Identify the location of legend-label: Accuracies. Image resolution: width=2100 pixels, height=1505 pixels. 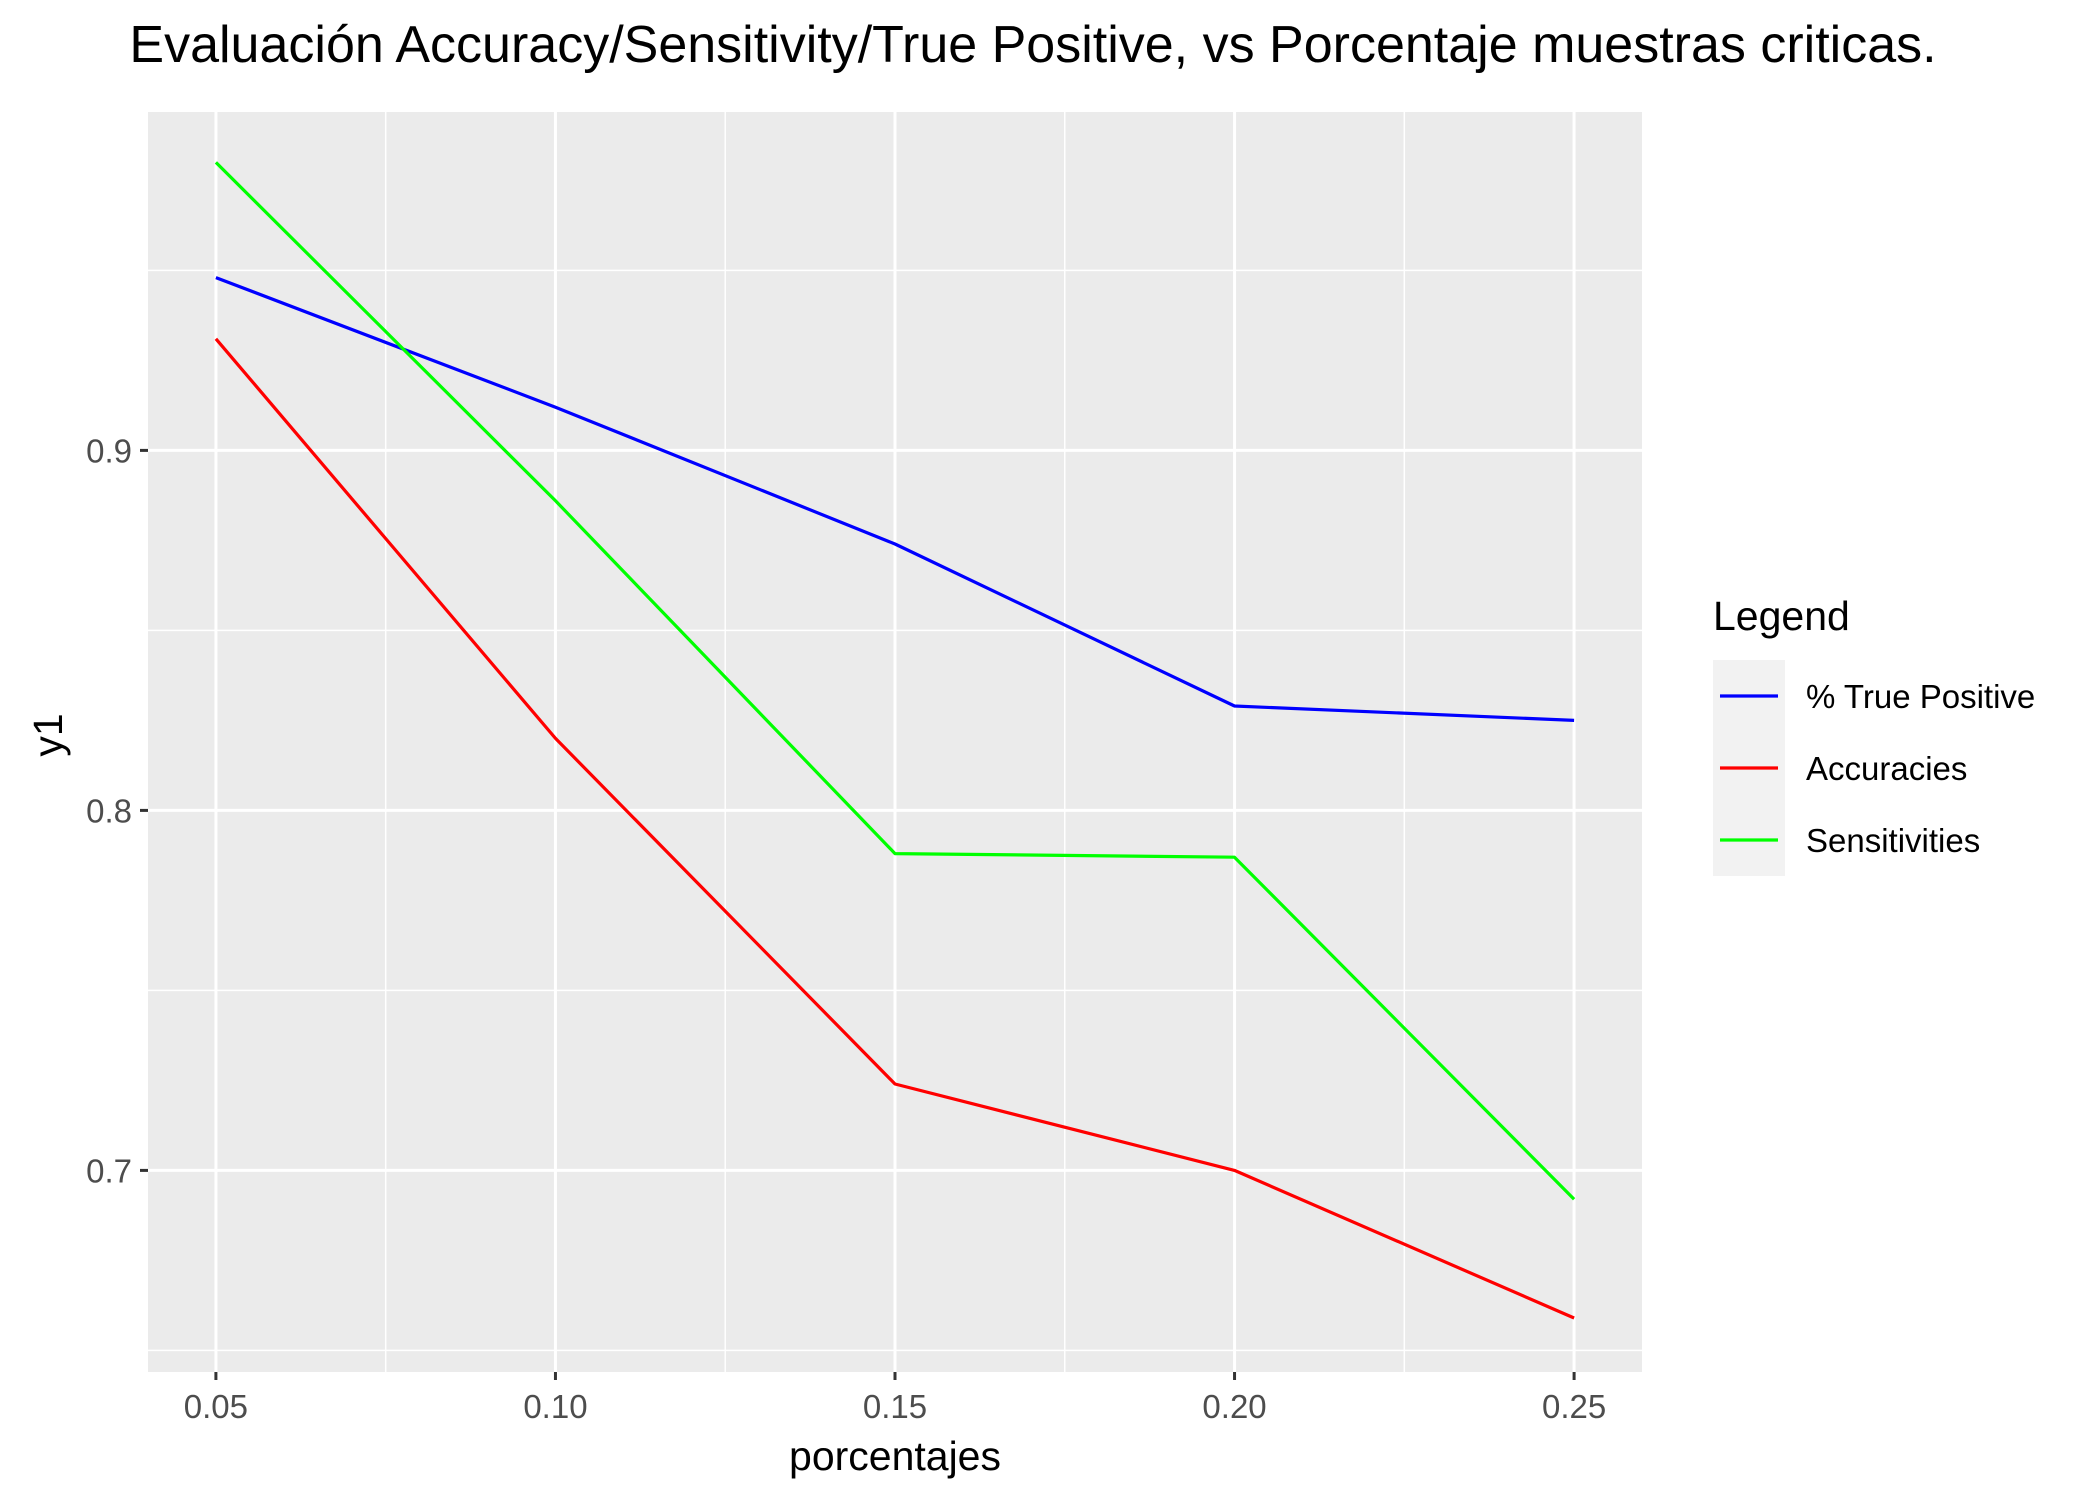
(1886, 768).